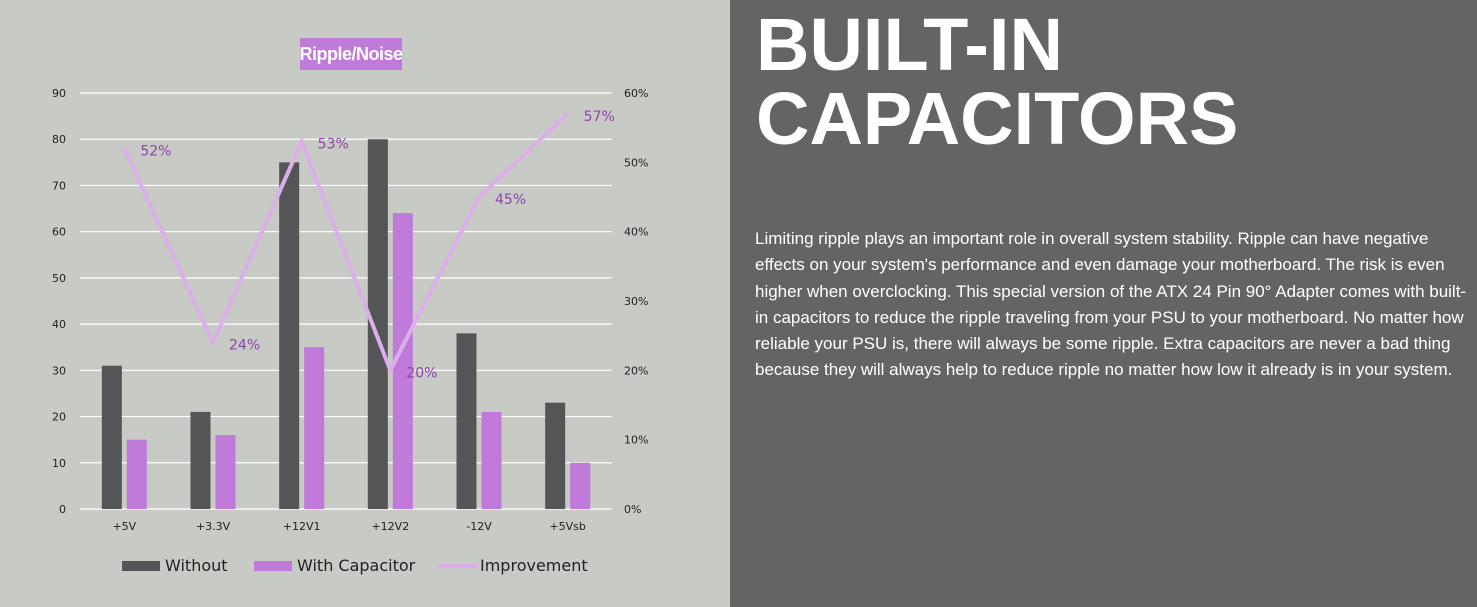  What do you see at coordinates (59, 463) in the screenshot?
I see `y-tick-label-left: 10` at bounding box center [59, 463].